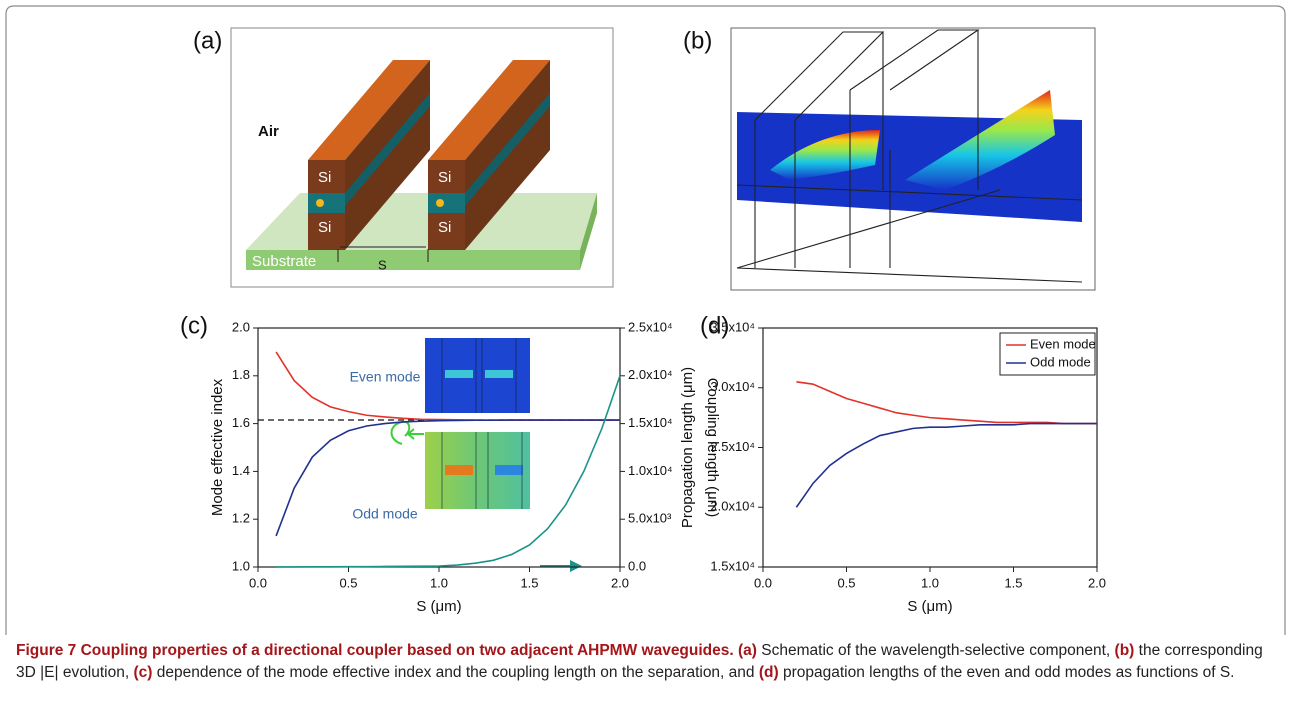  Describe the element at coordinates (732, 386) in the screenshot. I see `y-tick-label: 3.0x10⁴` at that location.